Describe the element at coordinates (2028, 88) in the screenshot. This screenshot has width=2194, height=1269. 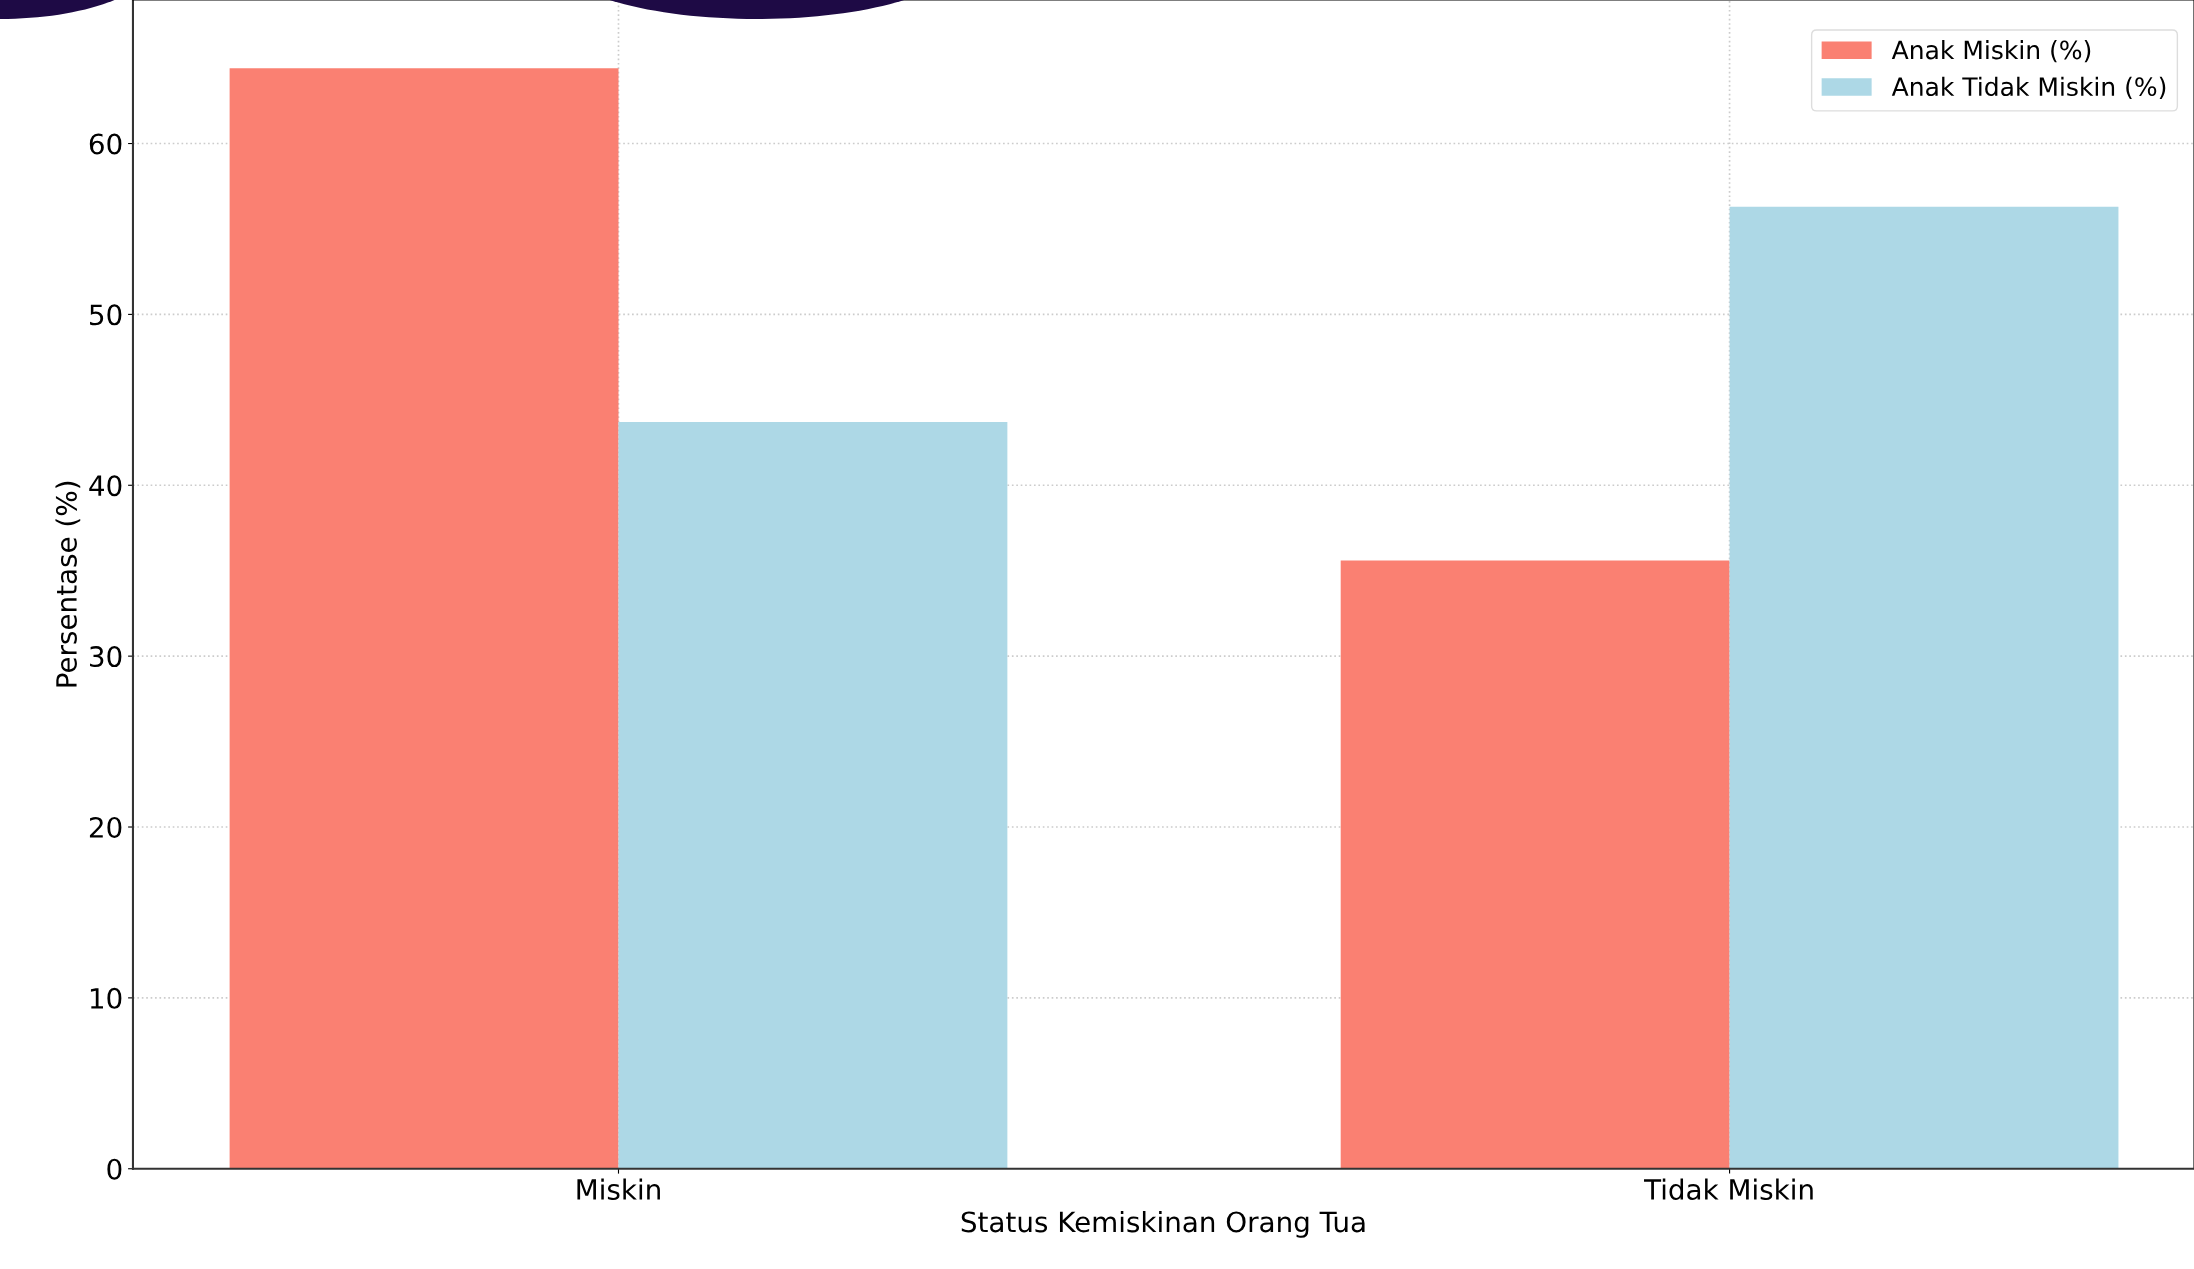
I see `legend-label: Anak Tidak Miskin (%)` at that location.